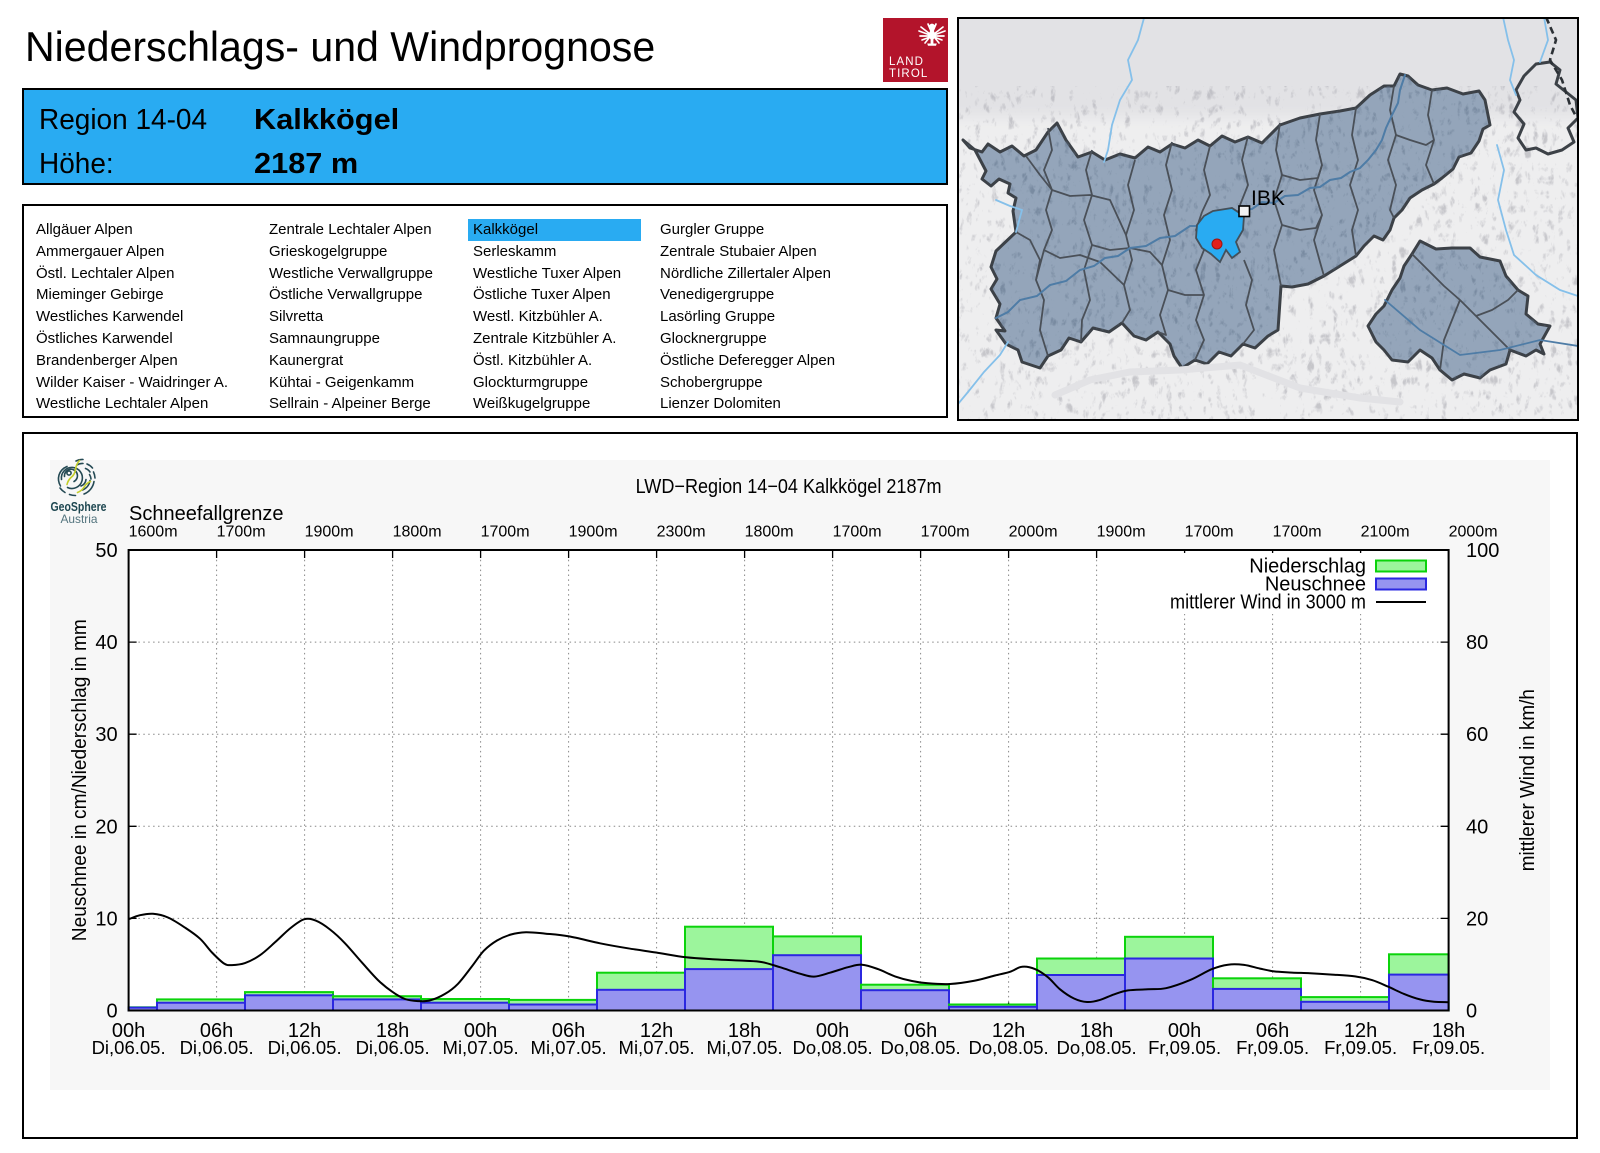  What do you see at coordinates (1315, 585) in the screenshot?
I see `svg-text: Neuschnee` at bounding box center [1315, 585].